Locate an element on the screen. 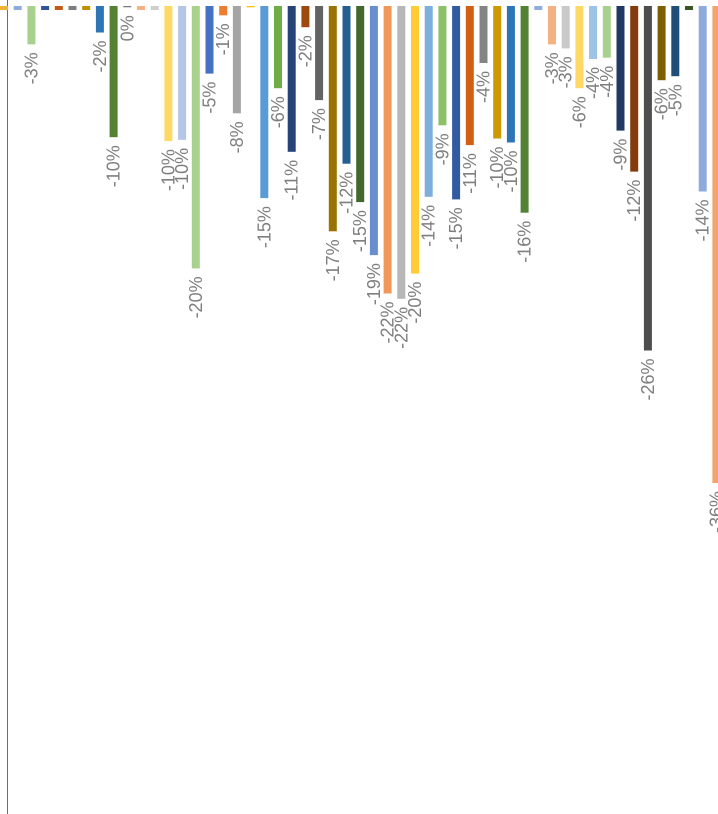  data-label: -8% is located at coordinates (237, 137).